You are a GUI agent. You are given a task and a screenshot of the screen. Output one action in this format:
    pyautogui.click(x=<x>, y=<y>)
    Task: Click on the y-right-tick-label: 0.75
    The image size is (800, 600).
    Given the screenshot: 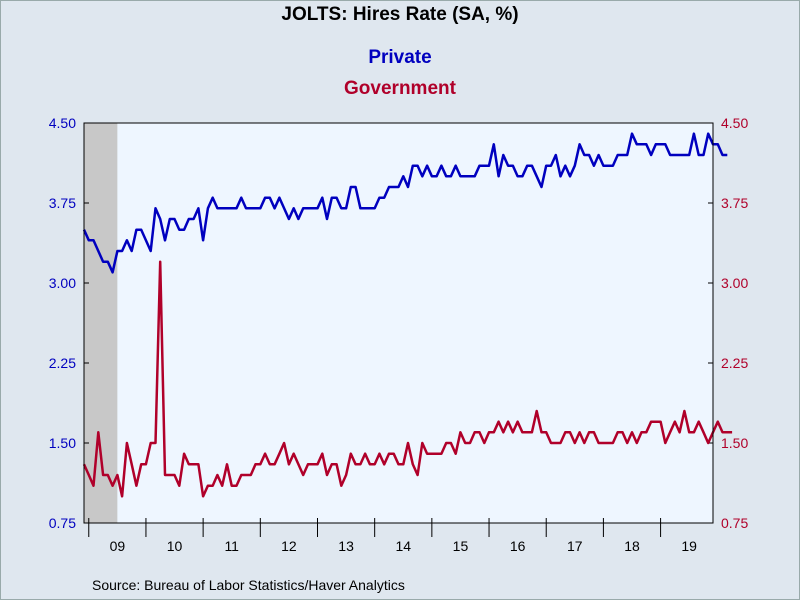 What is the action you would take?
    pyautogui.click(x=734, y=523)
    